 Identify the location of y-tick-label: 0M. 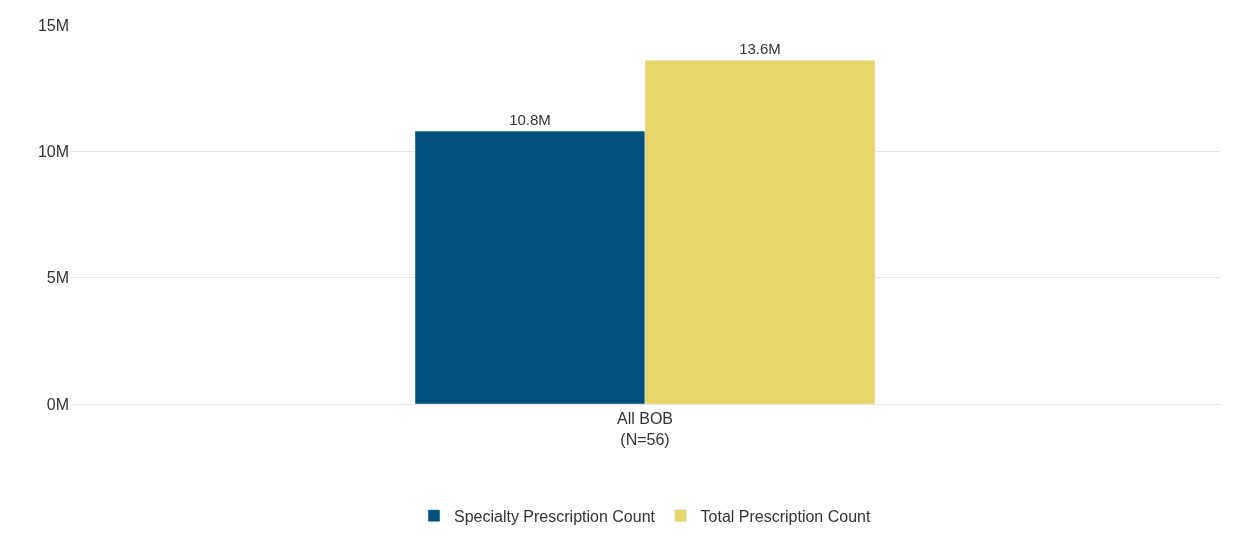
(57, 404).